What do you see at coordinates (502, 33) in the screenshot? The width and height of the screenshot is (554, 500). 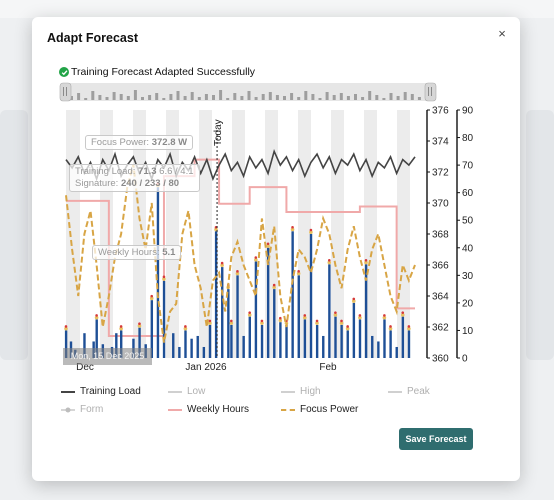 I see `close-button: ×` at bounding box center [502, 33].